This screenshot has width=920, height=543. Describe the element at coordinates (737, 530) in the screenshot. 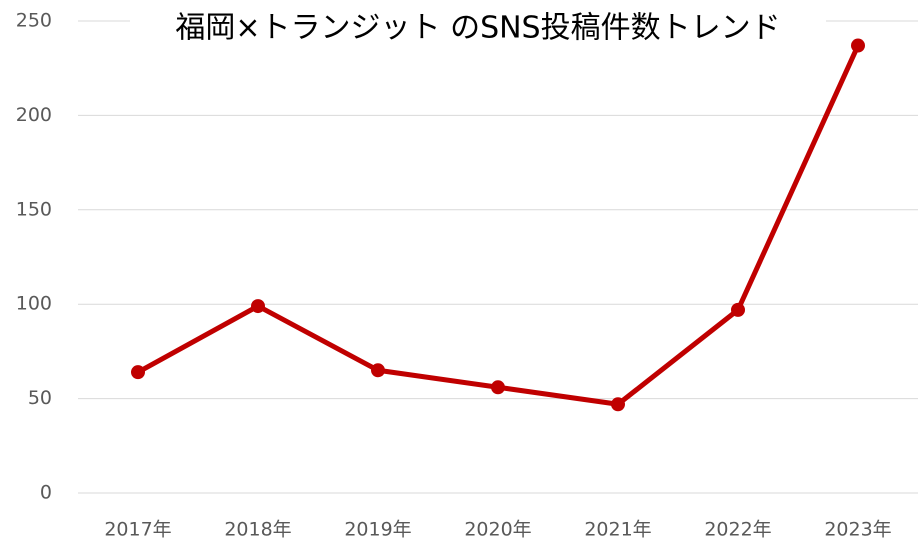

I see `x-tick-label: 2022年` at that location.